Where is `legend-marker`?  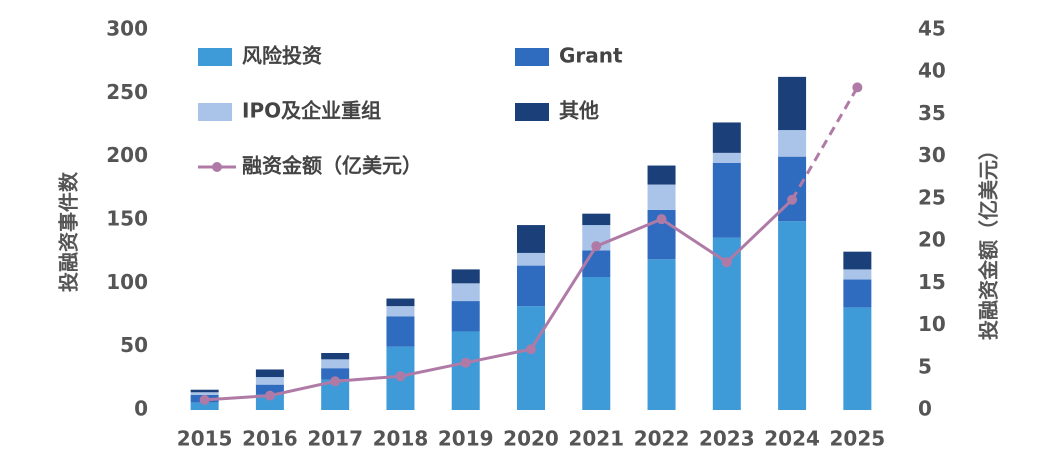 legend-marker is located at coordinates (217, 167).